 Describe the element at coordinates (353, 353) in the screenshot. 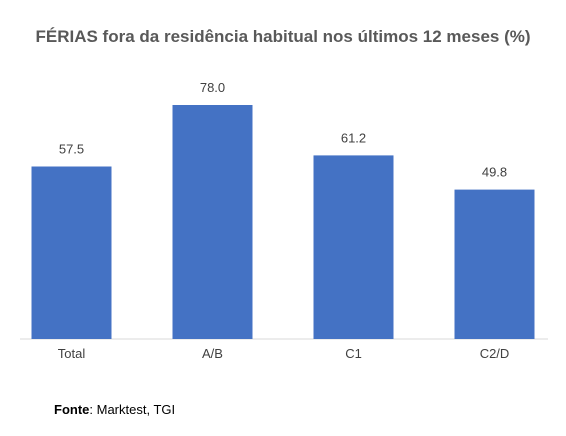

I see `x-tick-label-c1: C1` at that location.